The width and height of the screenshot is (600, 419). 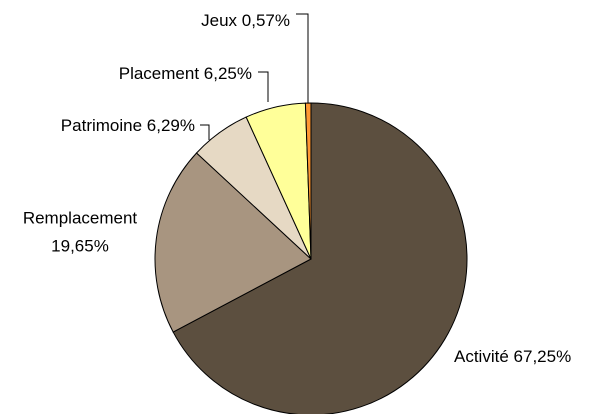 I want to click on value-label: 6,29%, so click(x=171, y=125).